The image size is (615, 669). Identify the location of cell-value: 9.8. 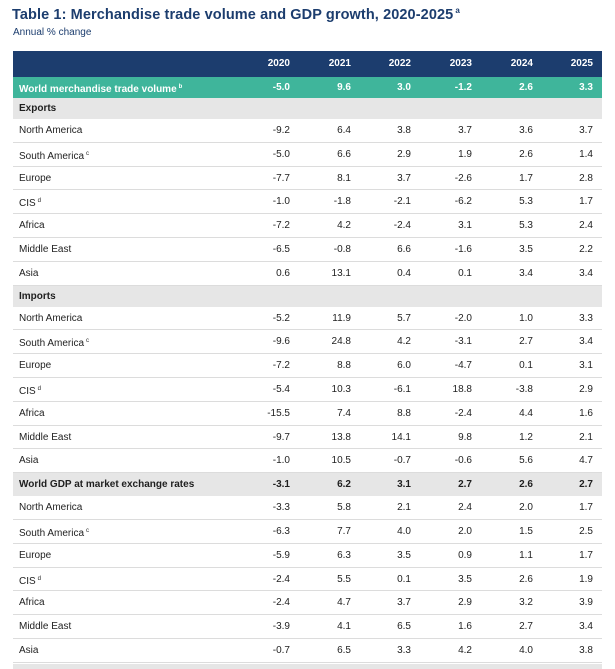
(465, 437).